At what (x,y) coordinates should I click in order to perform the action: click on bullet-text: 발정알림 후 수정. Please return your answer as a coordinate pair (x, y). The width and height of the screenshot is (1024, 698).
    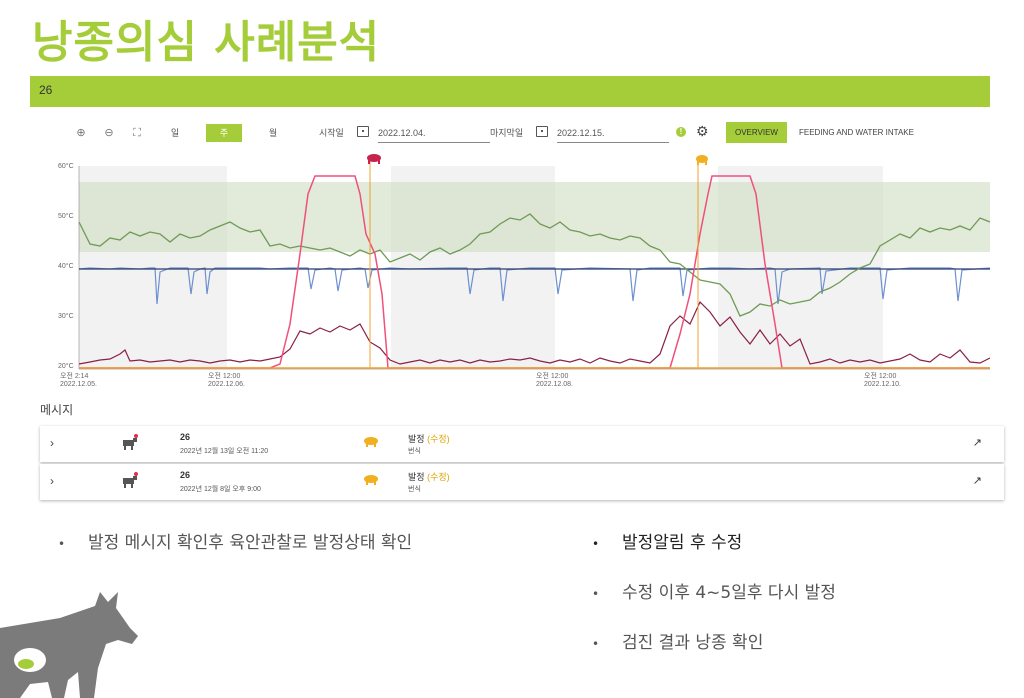
    Looking at the image, I should click on (682, 543).